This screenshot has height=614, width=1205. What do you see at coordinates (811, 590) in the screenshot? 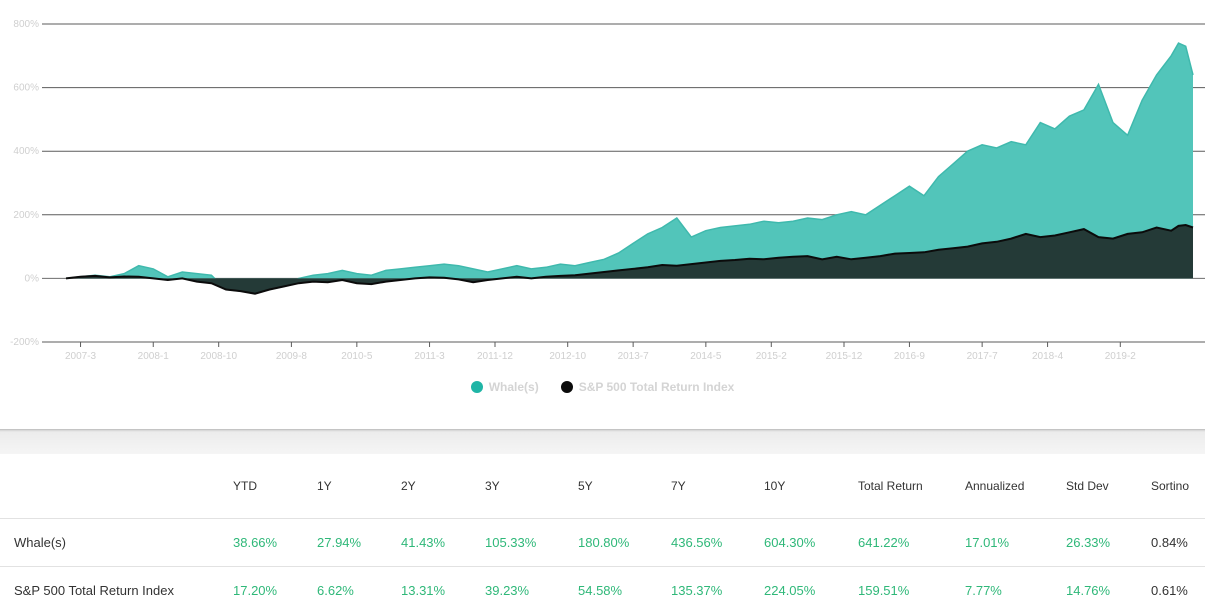
I see `cell-10y: 224.05%` at bounding box center [811, 590].